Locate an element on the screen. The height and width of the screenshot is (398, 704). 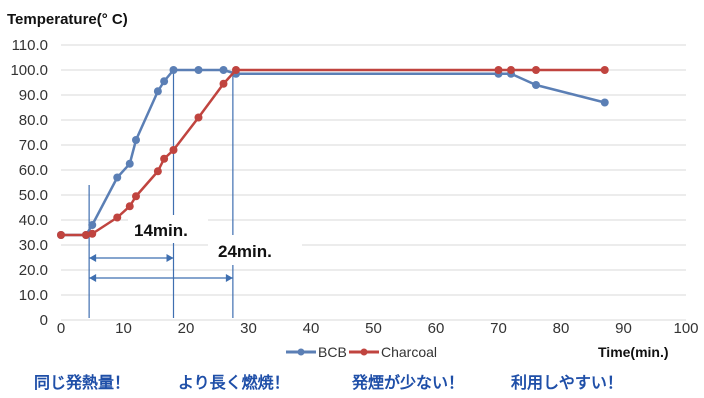
x-tick-label: 10 is located at coordinates (123, 328).